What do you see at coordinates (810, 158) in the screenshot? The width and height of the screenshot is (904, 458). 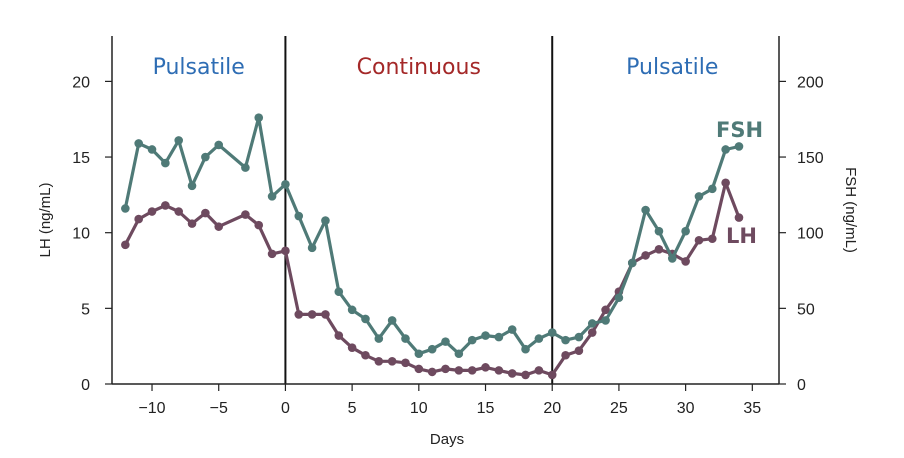 I see `y-right-tick-label: 150` at bounding box center [810, 158].